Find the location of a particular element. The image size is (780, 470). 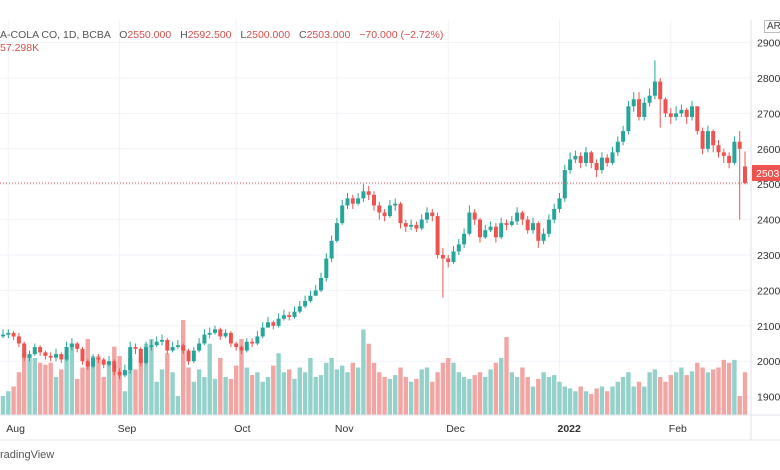

y-tick-label: 2700 is located at coordinates (768, 114).